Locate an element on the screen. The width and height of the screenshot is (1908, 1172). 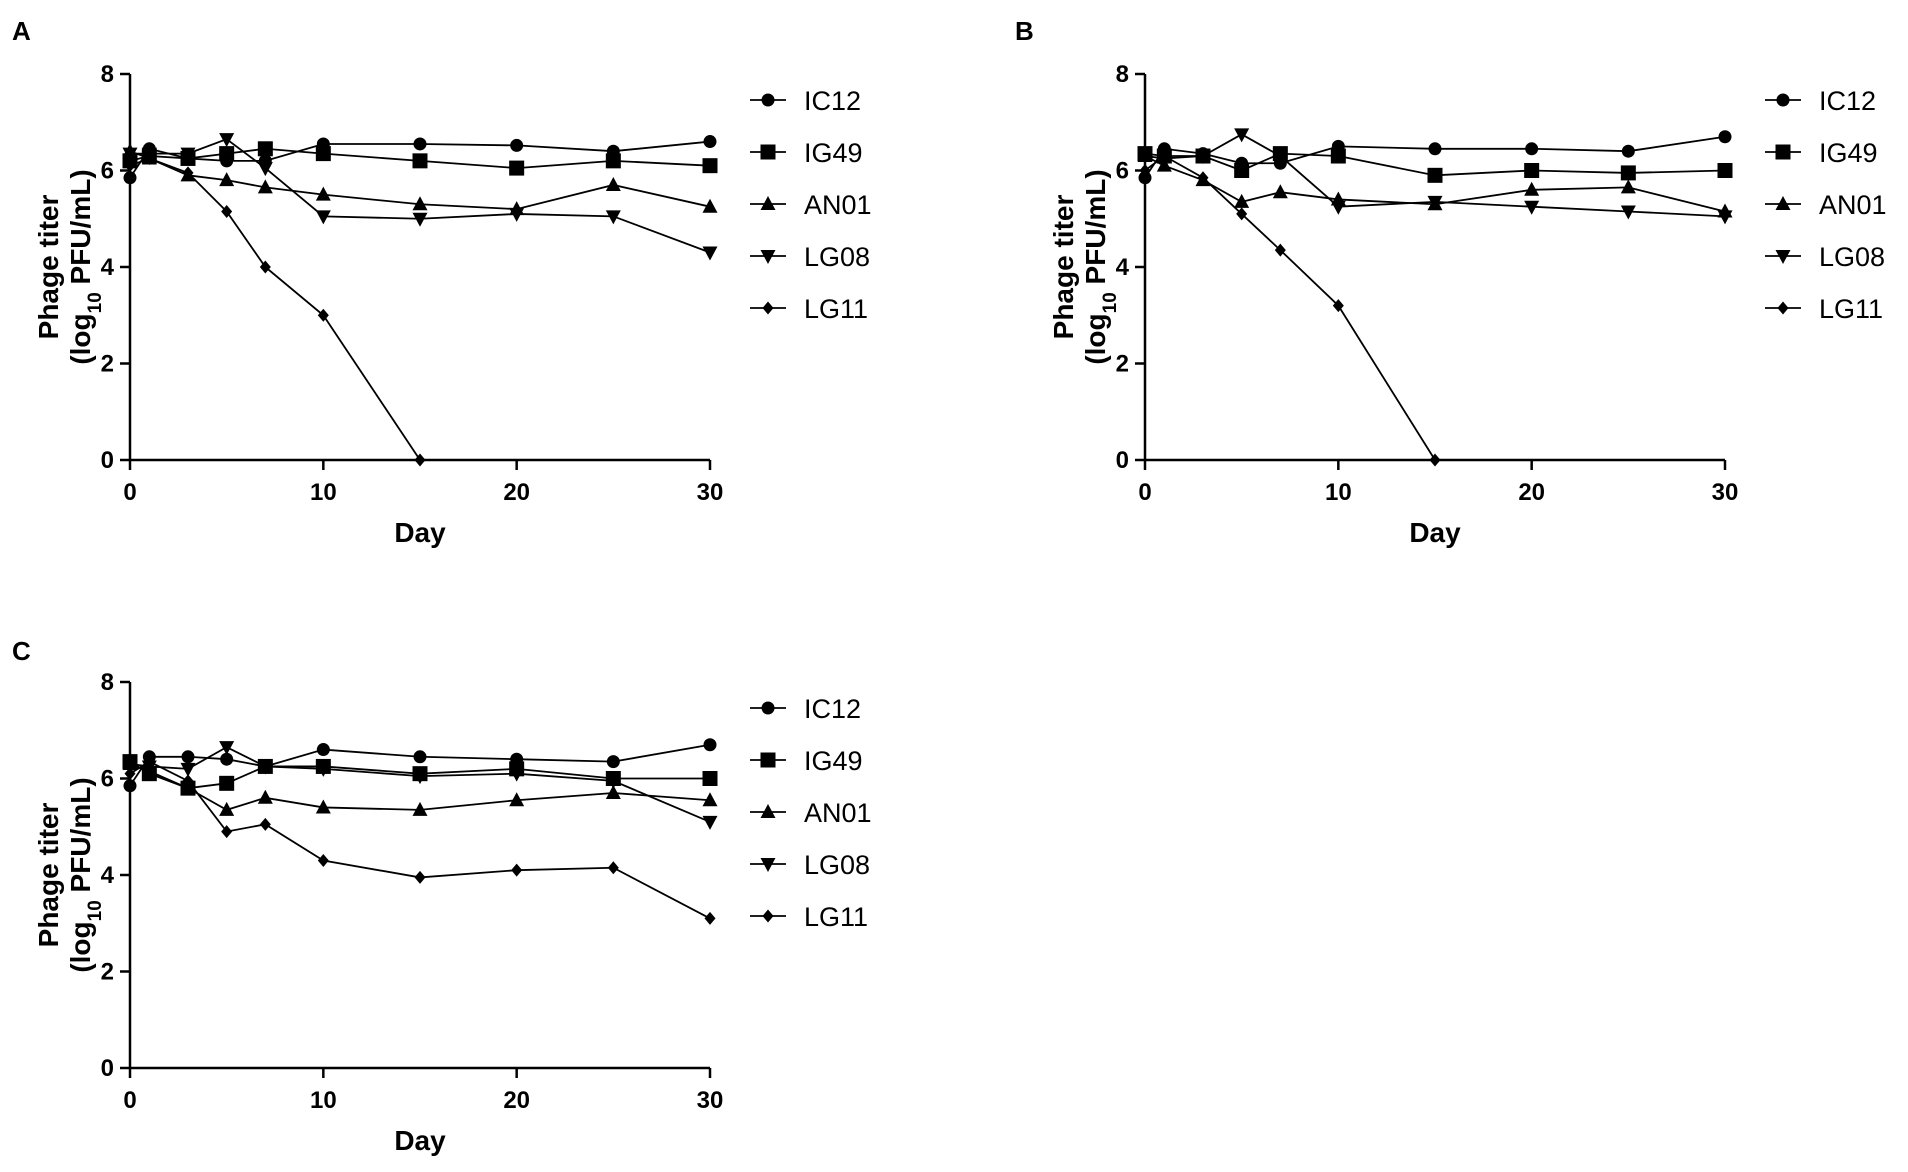
y-axis-label-subscript: 10 is located at coordinates (95, 910).